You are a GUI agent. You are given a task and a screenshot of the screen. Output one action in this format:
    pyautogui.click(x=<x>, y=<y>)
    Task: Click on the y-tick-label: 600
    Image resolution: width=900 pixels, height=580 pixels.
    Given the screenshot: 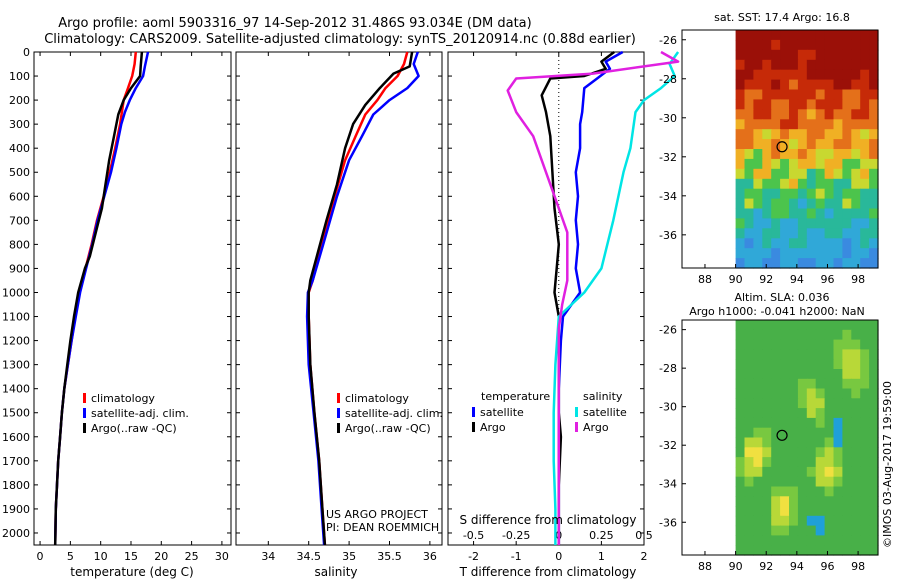 What is the action you would take?
    pyautogui.click(x=19, y=196)
    